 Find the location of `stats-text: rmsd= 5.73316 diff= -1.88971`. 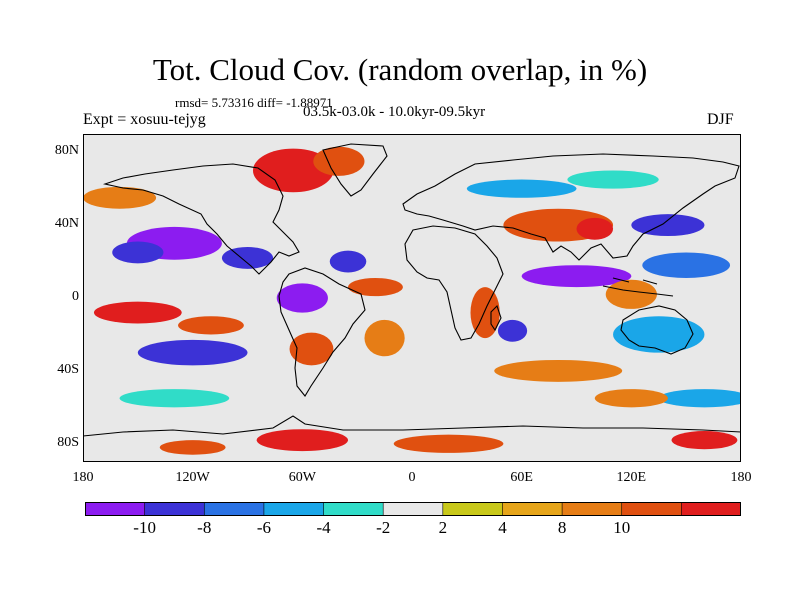

stats-text: rmsd= 5.73316 diff= -1.88971 is located at coordinates (254, 102).